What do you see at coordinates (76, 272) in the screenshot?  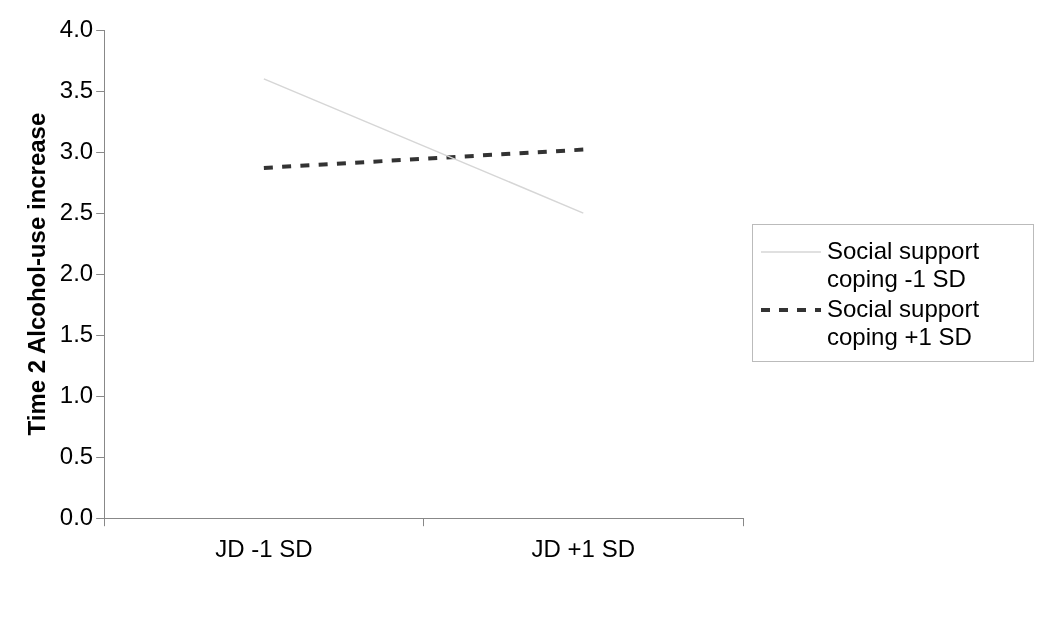 I see `y-tick-label: 2.0` at bounding box center [76, 272].